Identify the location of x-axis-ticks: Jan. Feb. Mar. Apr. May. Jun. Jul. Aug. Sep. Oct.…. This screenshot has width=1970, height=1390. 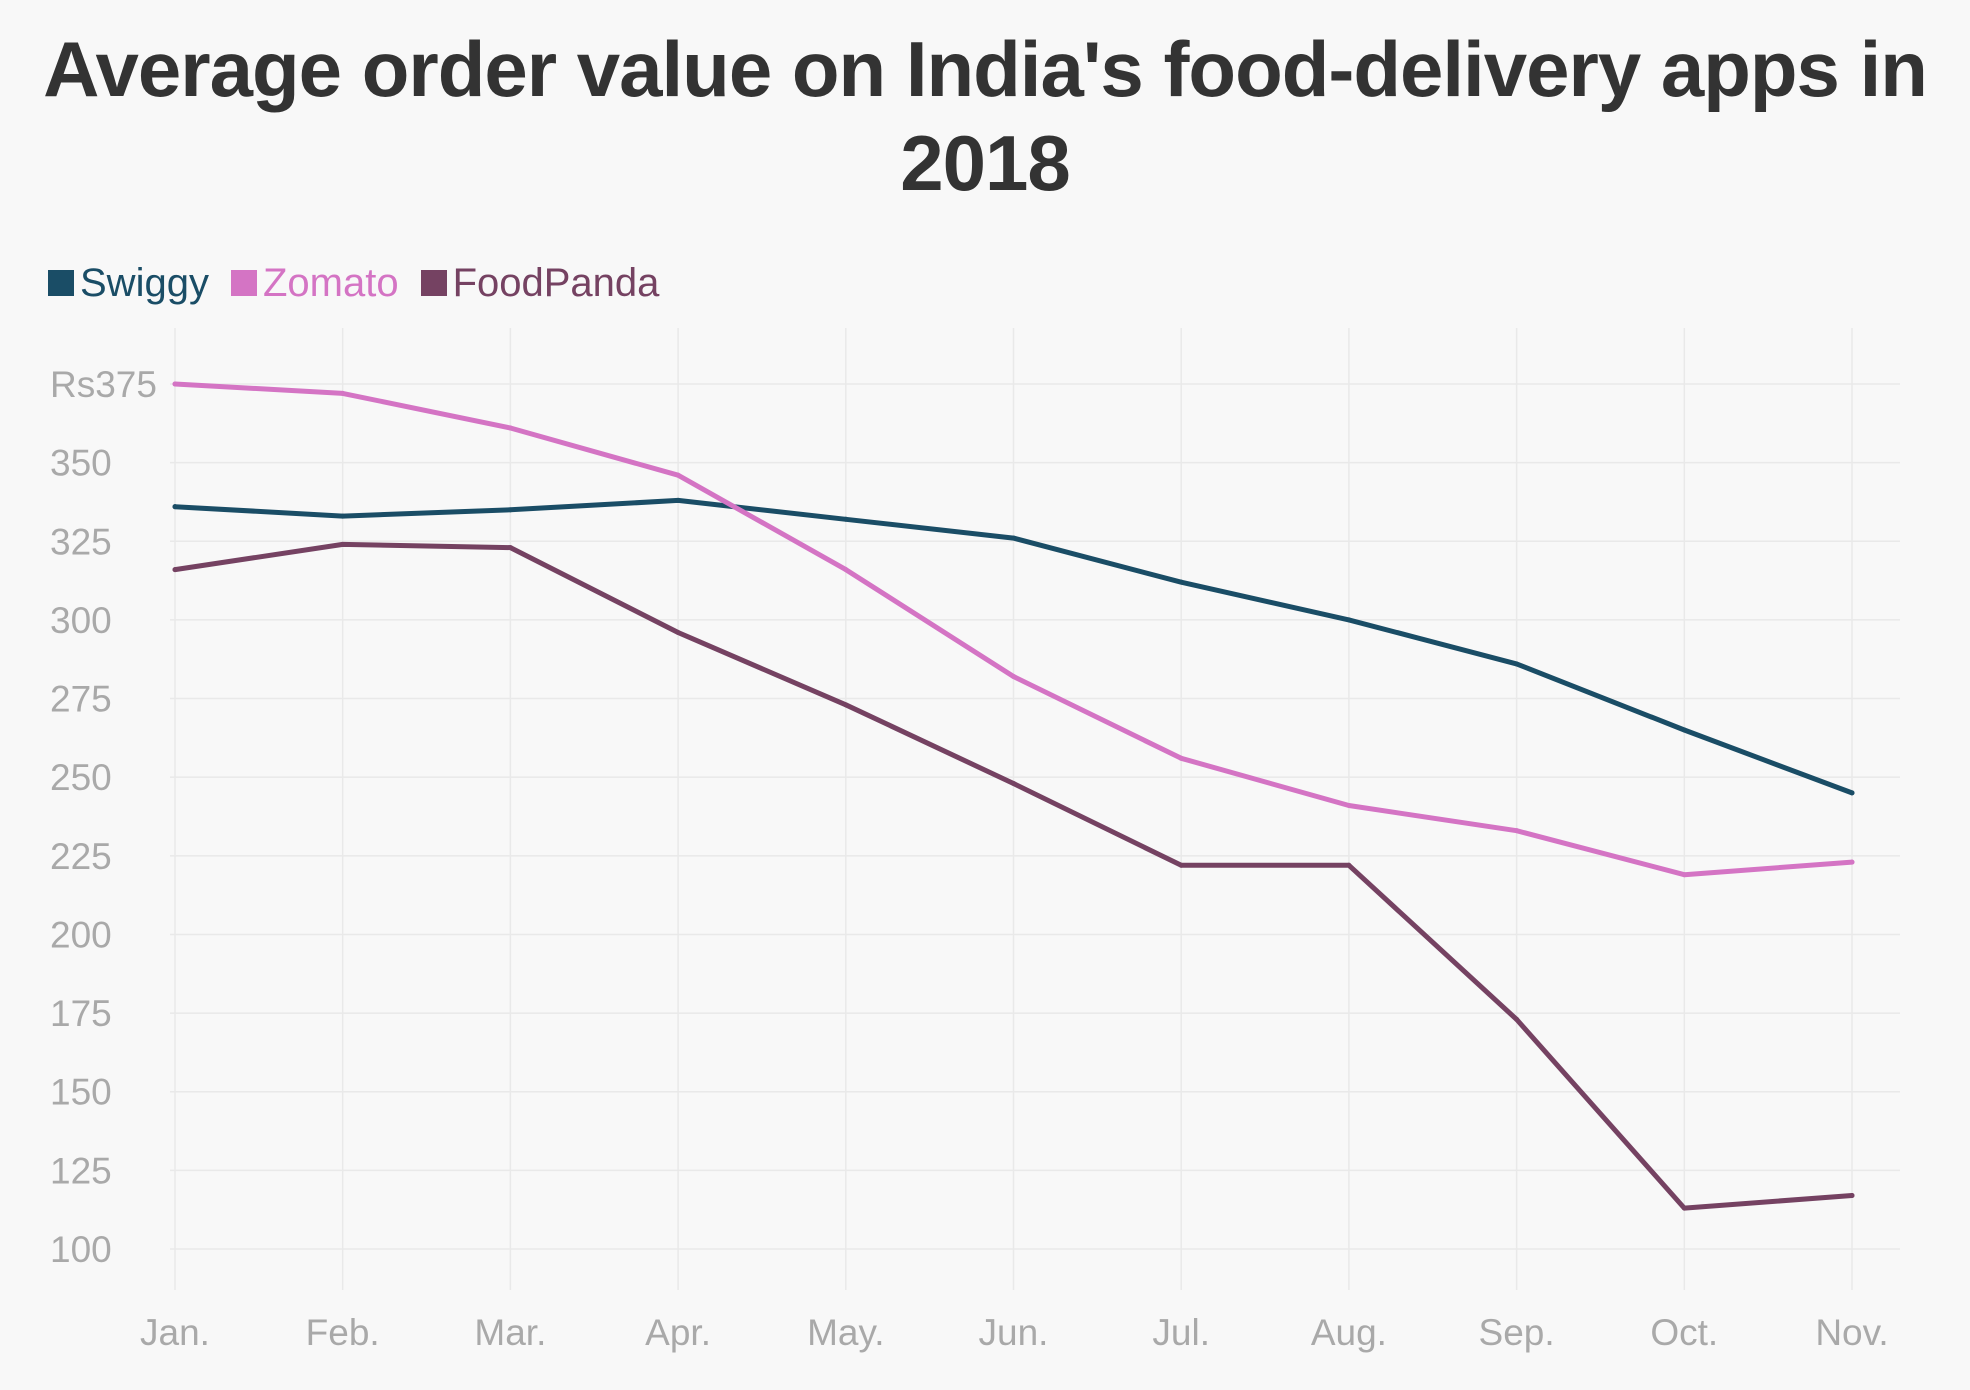
(1014, 1332).